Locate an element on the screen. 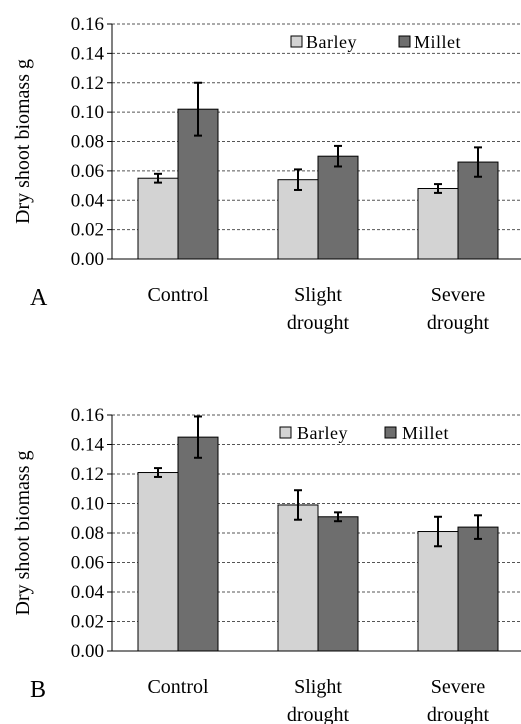 The height and width of the screenshot is (724, 521). panel-label: B is located at coordinates (38, 690).